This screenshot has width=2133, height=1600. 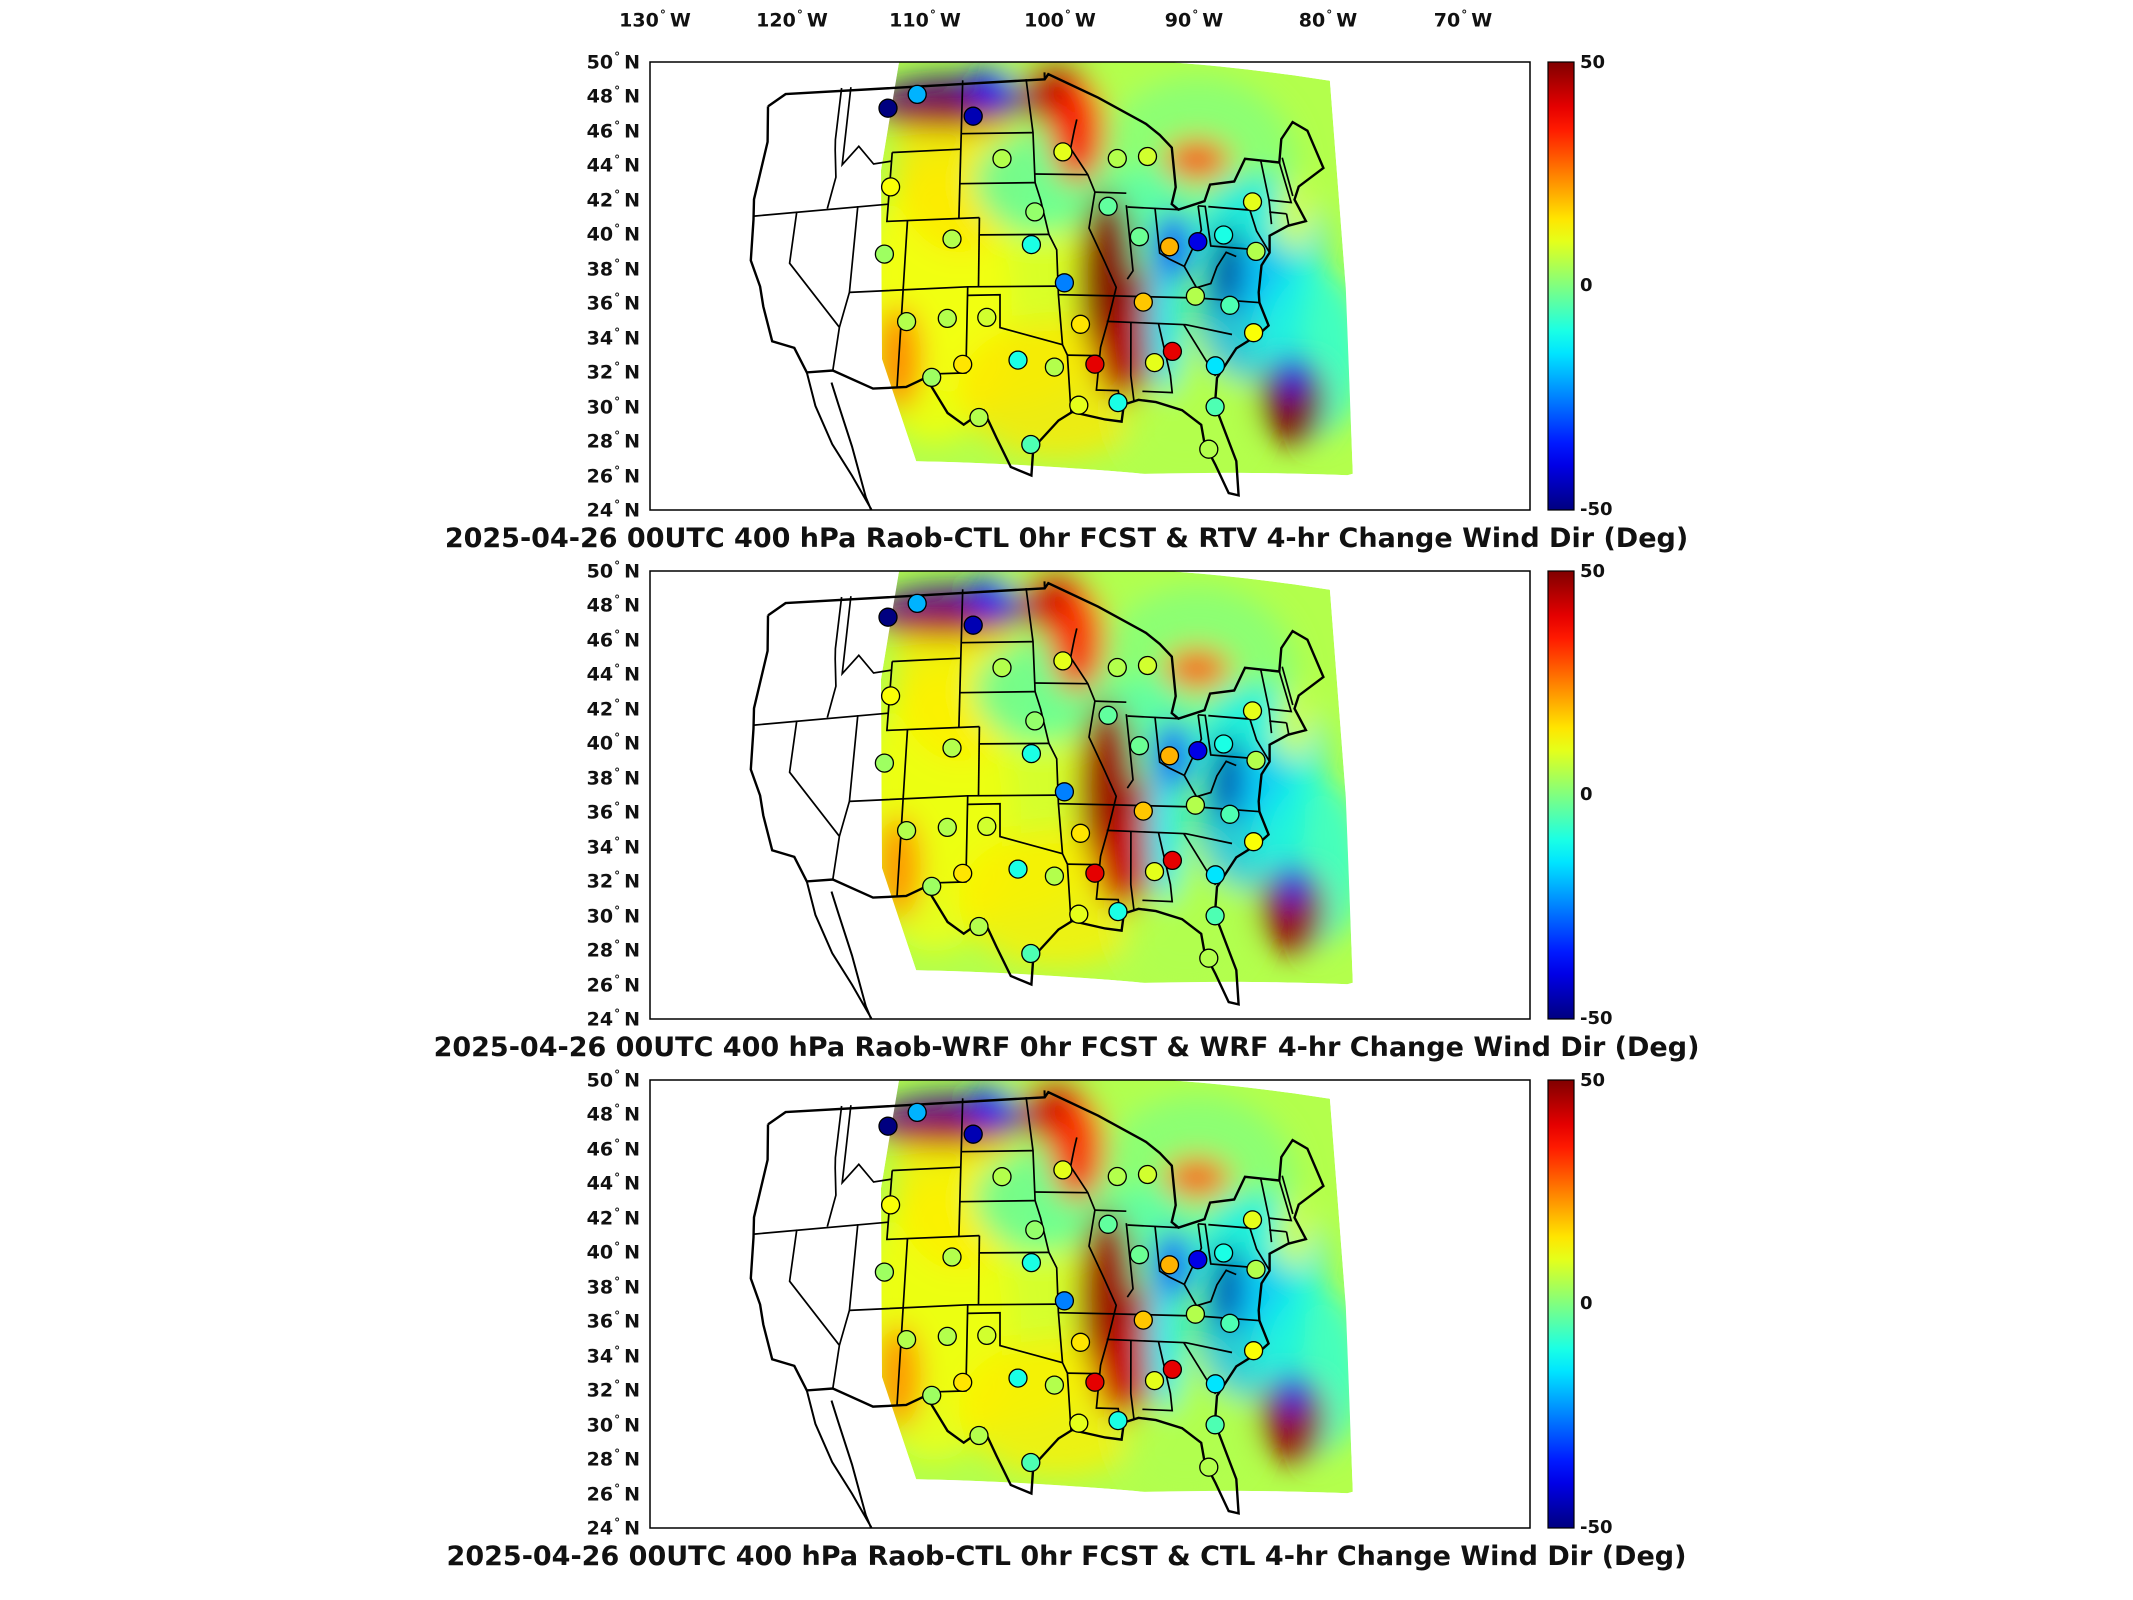 What do you see at coordinates (1596, 1527) in the screenshot?
I see `colorbar-tick-label: -50` at bounding box center [1596, 1527].